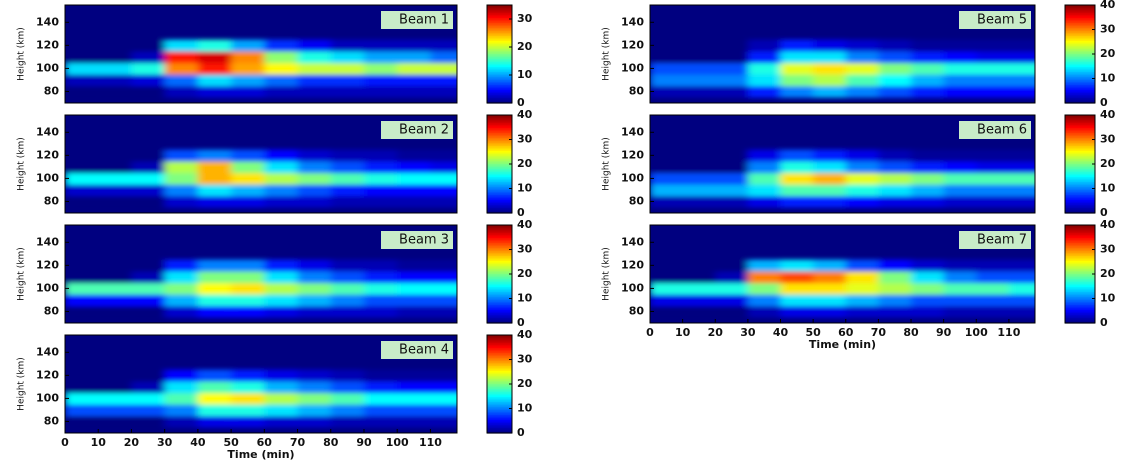 The height and width of the screenshot is (466, 1127). What do you see at coordinates (911, 332) in the screenshot?
I see `x-tick-label: 80` at bounding box center [911, 332].